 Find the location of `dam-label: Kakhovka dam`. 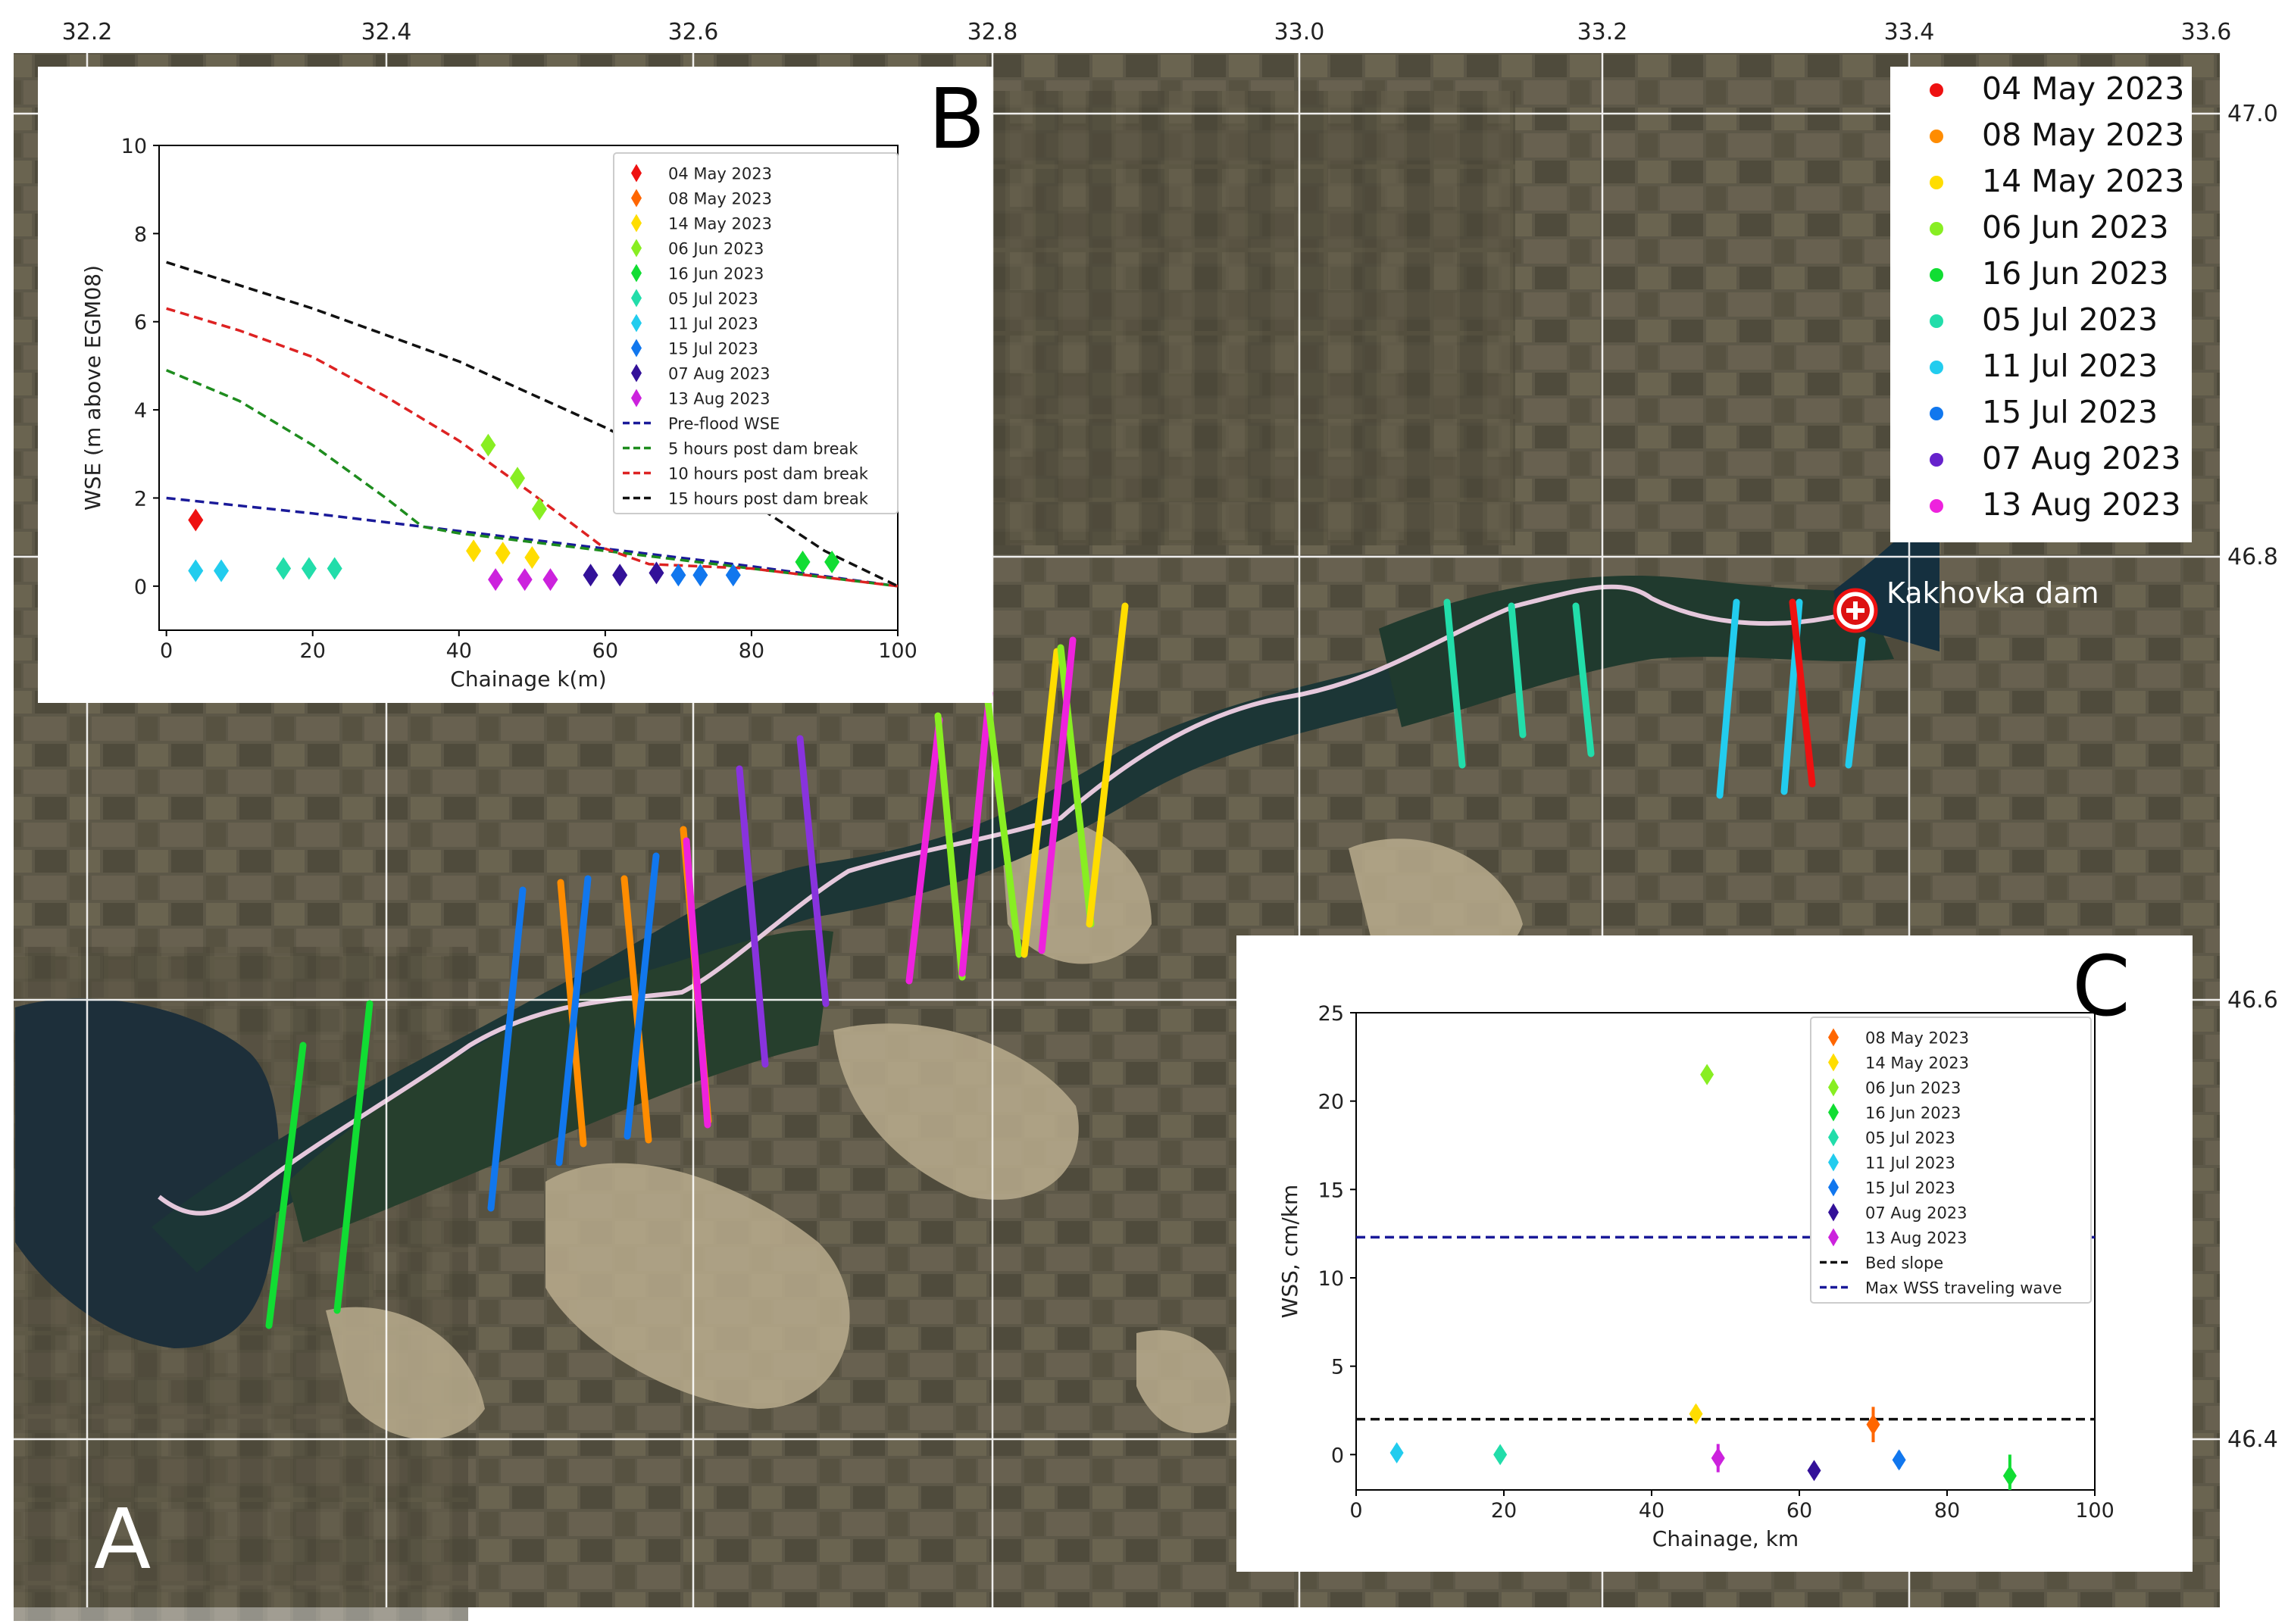

dam-label: Kakhovka dam is located at coordinates (1993, 593).